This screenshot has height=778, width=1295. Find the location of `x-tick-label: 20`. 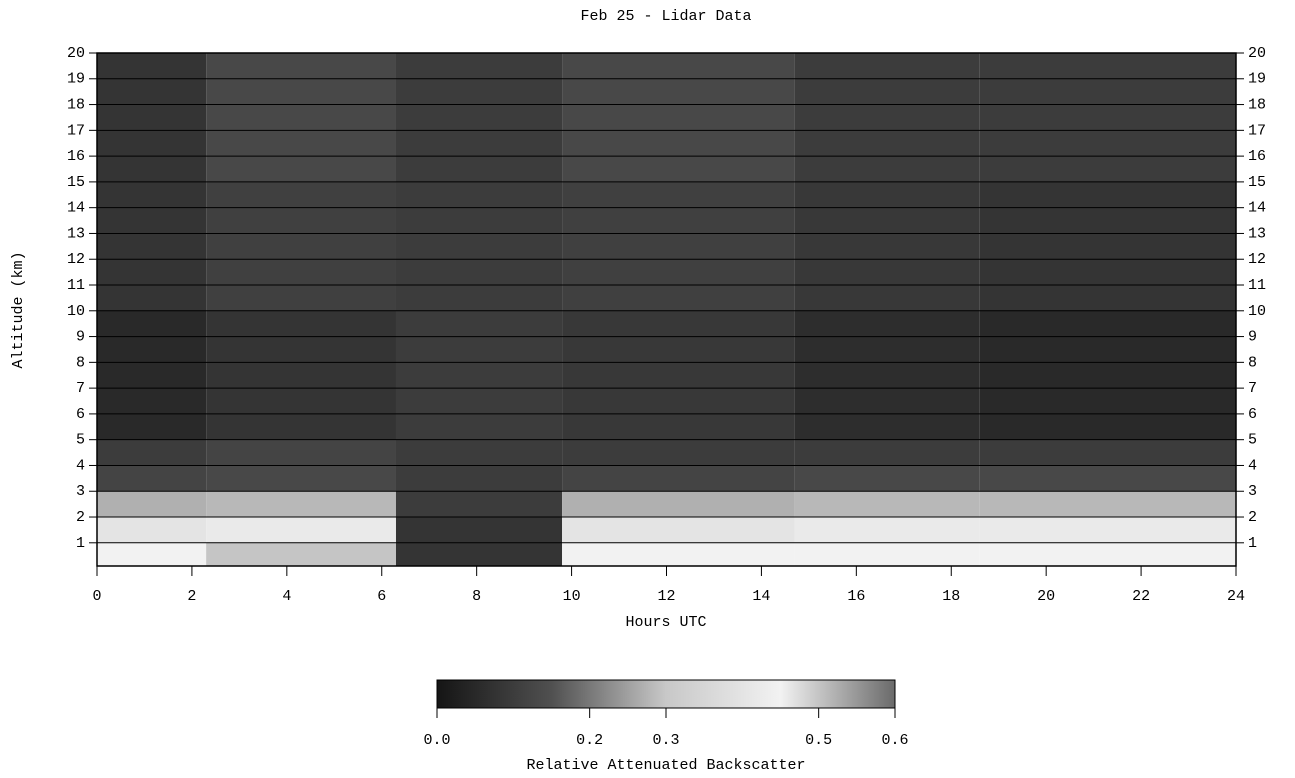

x-tick-label: 20 is located at coordinates (1046, 596).